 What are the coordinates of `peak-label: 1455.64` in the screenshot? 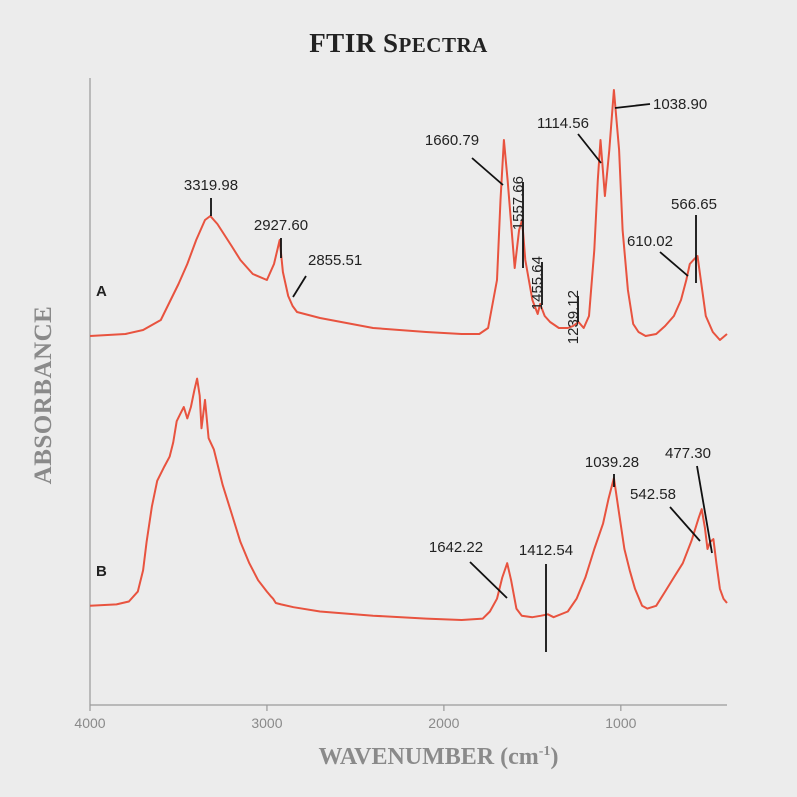 It's located at (537, 283).